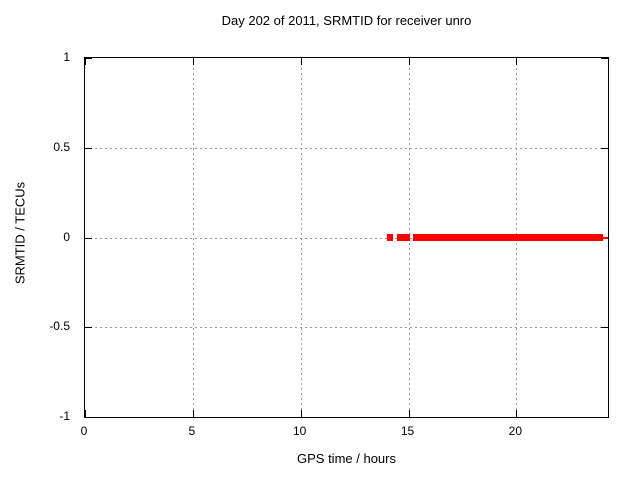 The width and height of the screenshot is (640, 480). What do you see at coordinates (61, 146) in the screenshot?
I see `y-tick-label: 0.5` at bounding box center [61, 146].